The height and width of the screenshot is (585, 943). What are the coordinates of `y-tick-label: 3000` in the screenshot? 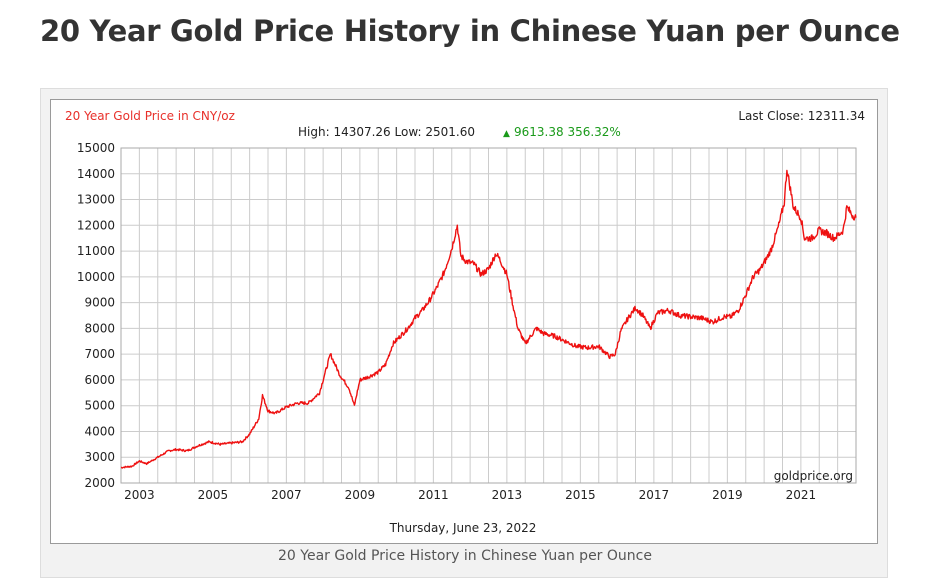 It's located at (99, 457).